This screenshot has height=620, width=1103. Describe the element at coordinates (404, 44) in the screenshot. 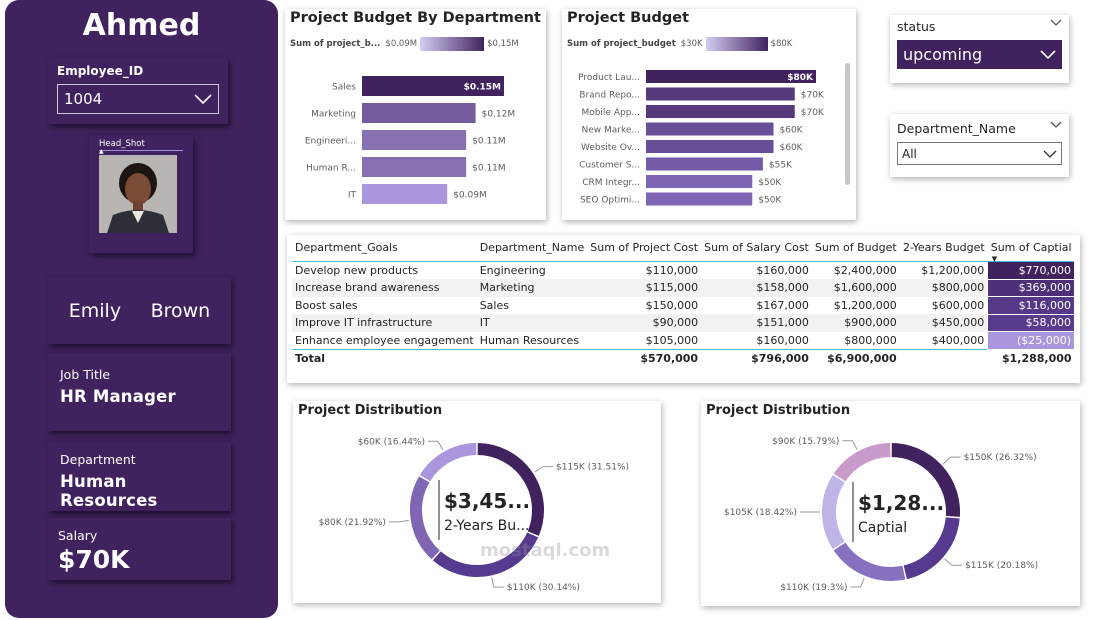

I see `chart-legend: Sum of project_b... $0.09M $0.15M` at that location.